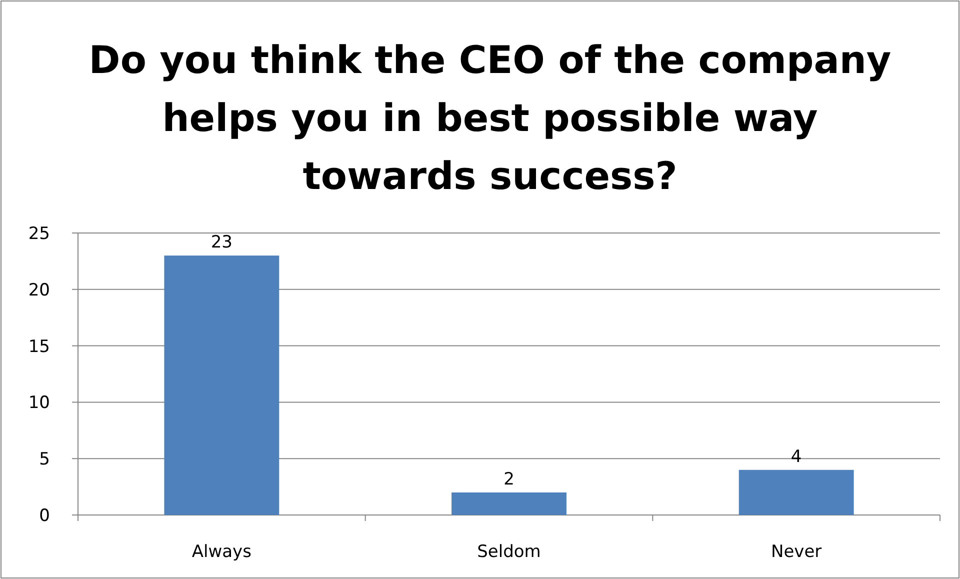 The image size is (960, 579). Describe the element at coordinates (39, 403) in the screenshot. I see `y-tick-label: 10` at that location.